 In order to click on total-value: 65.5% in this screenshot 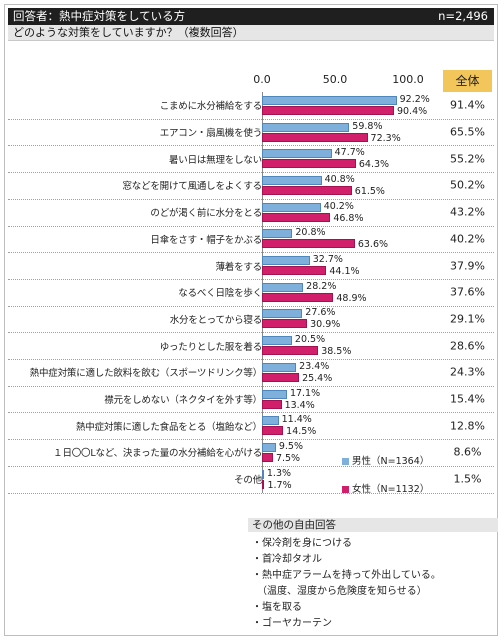, I will do `click(467, 132)`.